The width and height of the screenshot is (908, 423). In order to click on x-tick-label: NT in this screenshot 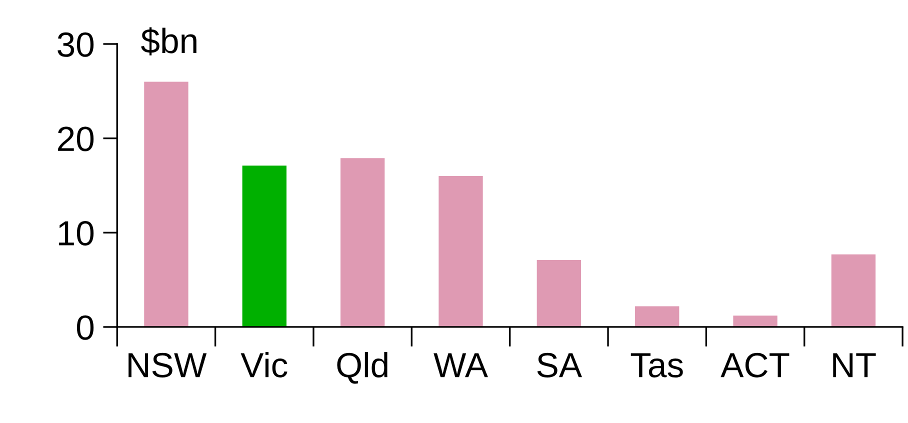, I will do `click(854, 365)`.